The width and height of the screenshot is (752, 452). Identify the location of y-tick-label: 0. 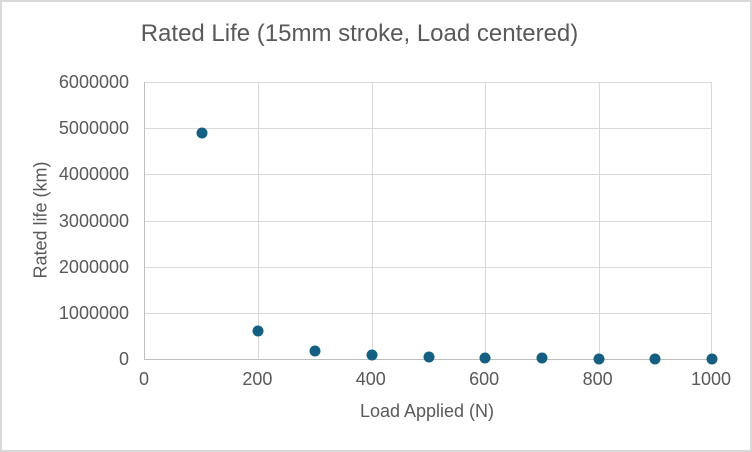
(123, 359).